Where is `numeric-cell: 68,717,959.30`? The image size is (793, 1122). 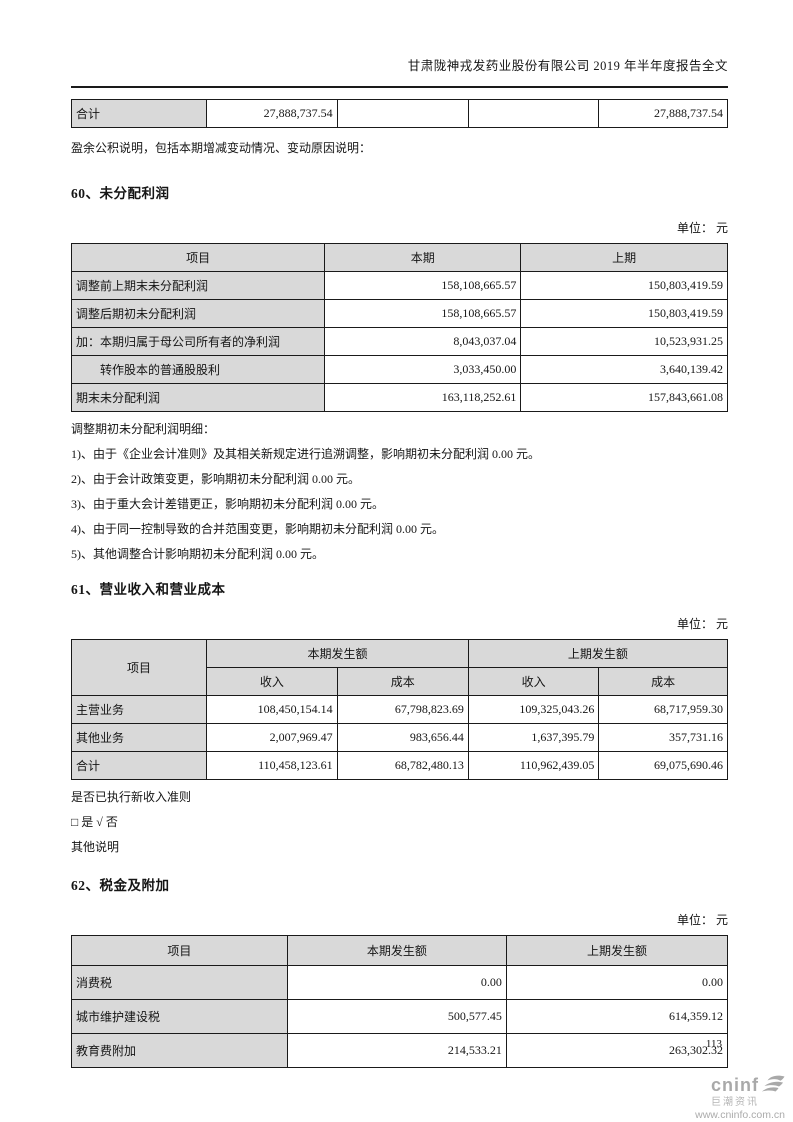 numeric-cell: 68,717,959.30 is located at coordinates (663, 709).